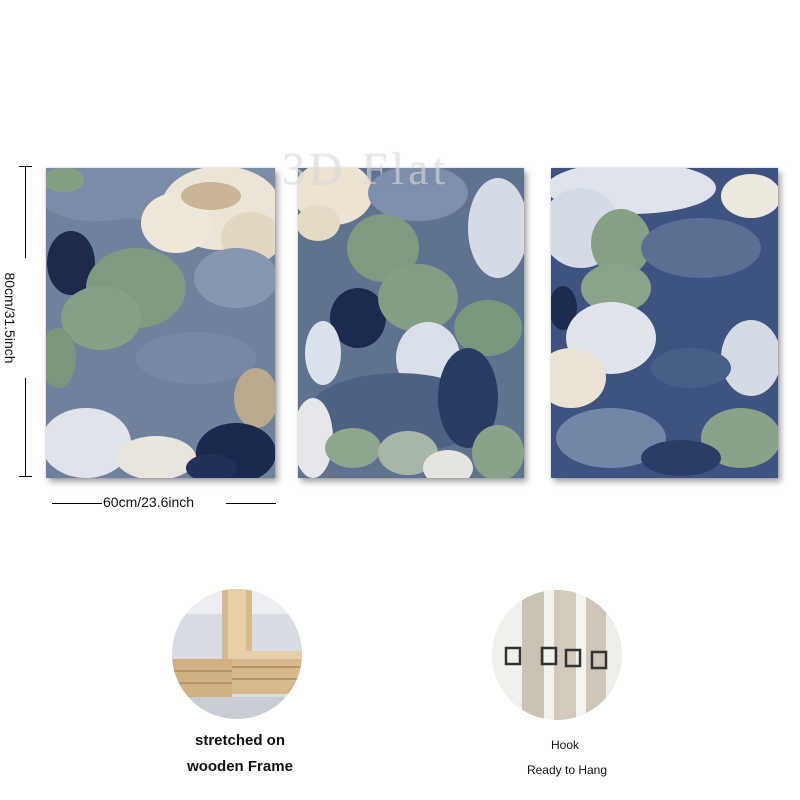 This screenshot has width=800, height=800. I want to click on middle-canvas, so click(411, 323).